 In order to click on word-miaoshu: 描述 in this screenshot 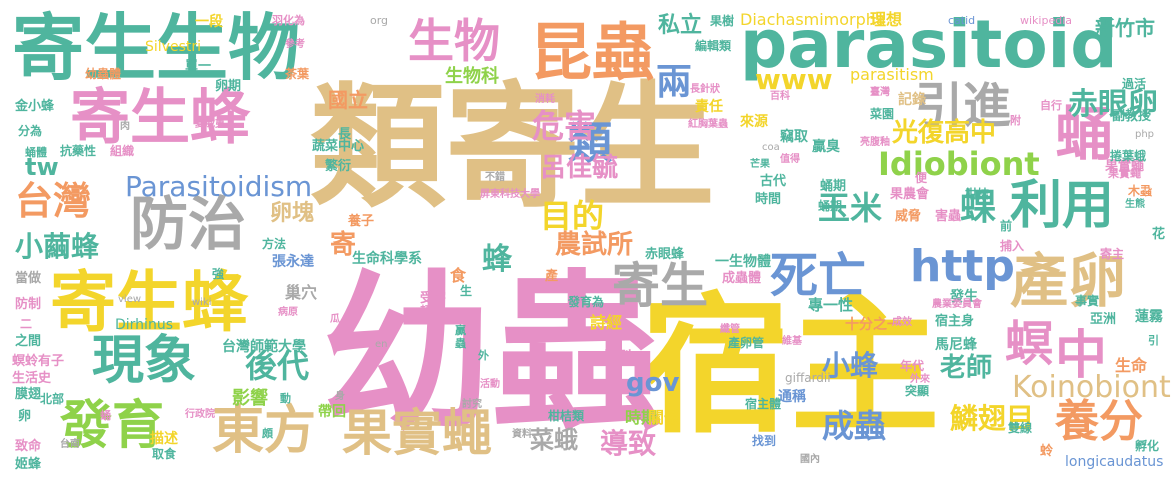, I will do `click(164, 439)`.